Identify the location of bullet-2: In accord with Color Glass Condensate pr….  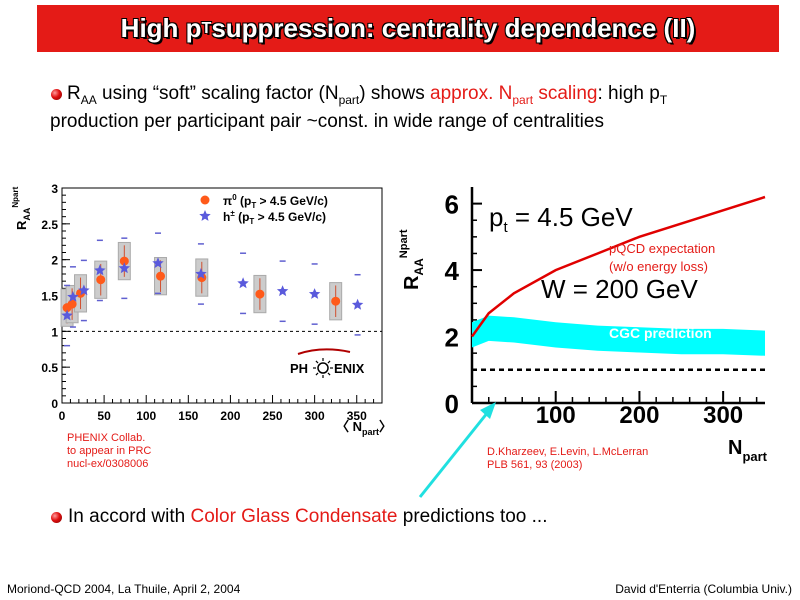
(308, 516).